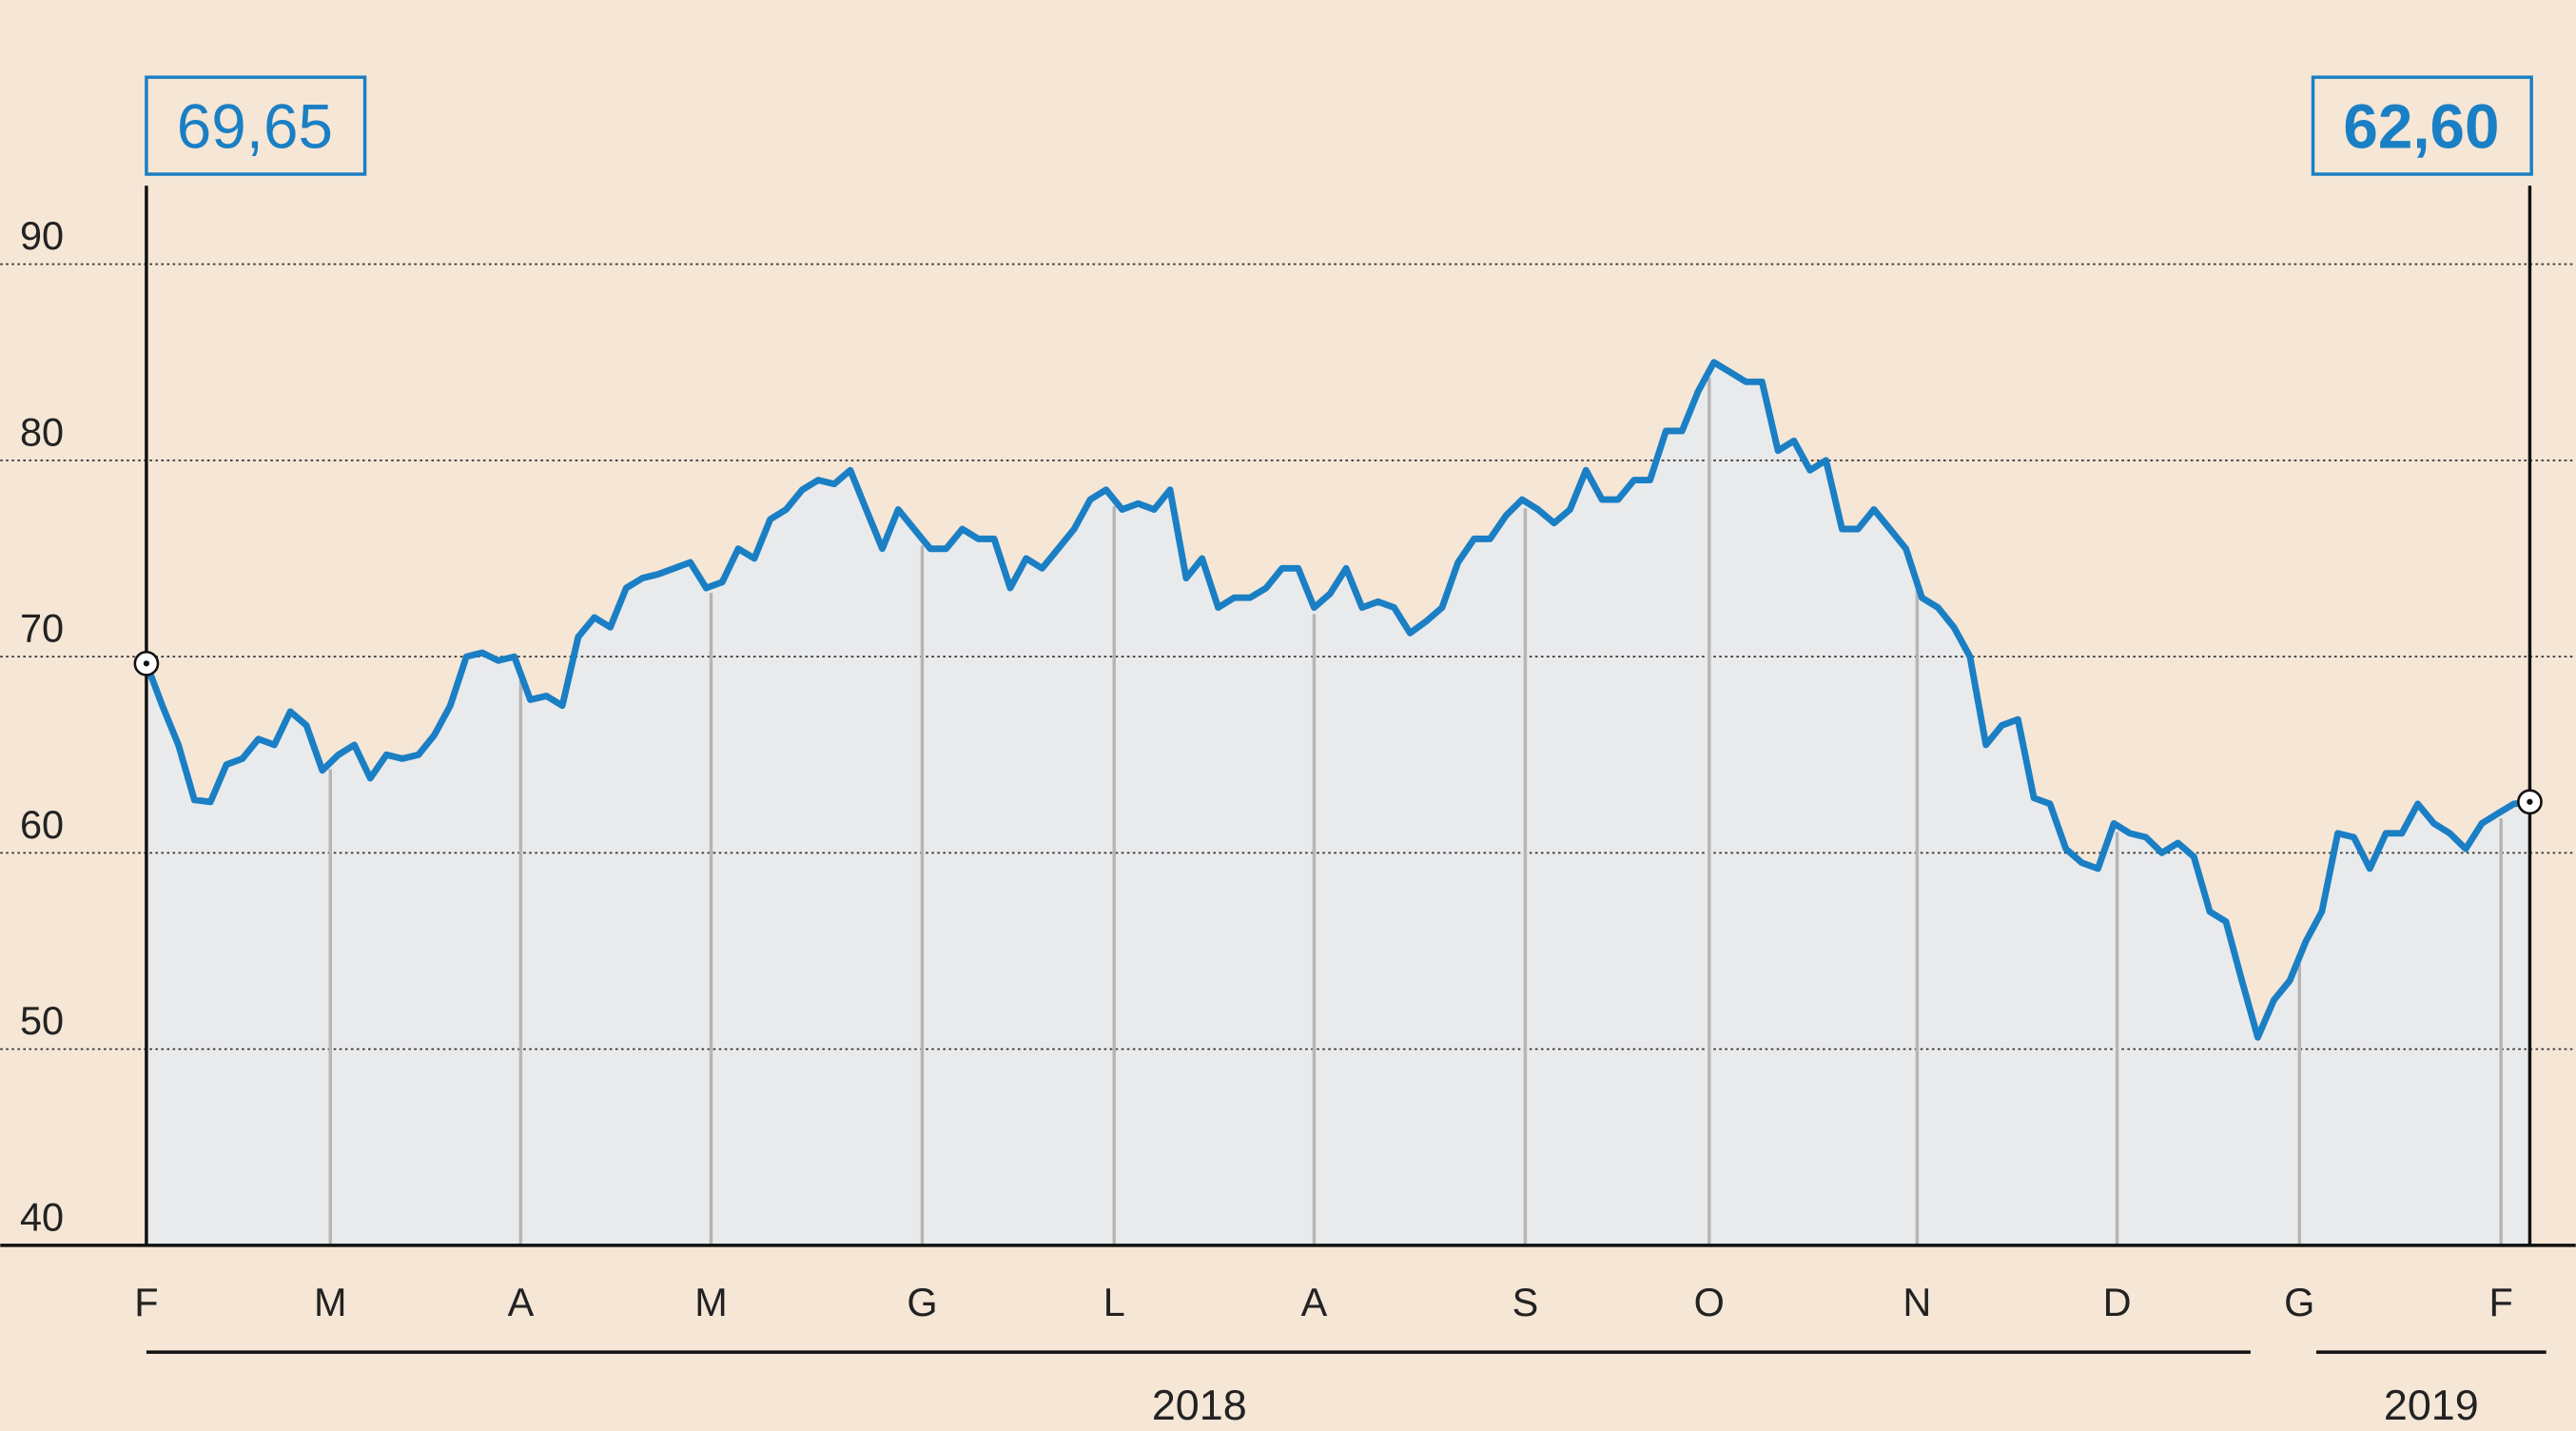  What do you see at coordinates (42, 236) in the screenshot?
I see `y-tick-label: 90` at bounding box center [42, 236].